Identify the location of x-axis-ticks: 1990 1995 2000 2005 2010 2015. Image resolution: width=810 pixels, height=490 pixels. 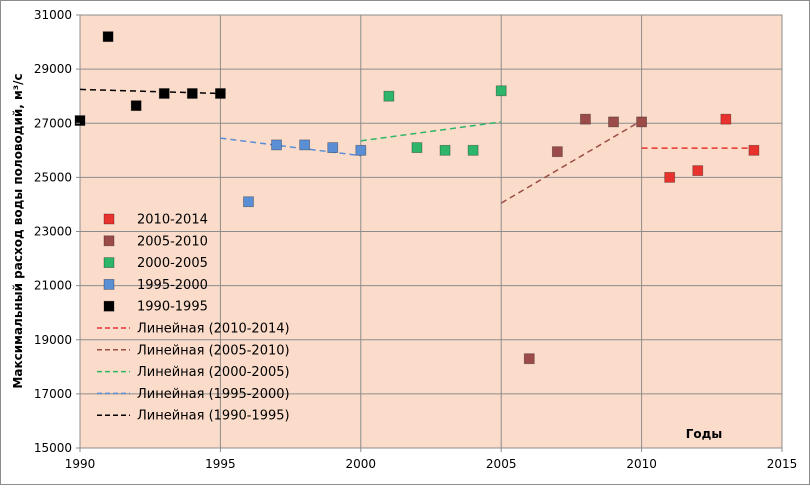
(431, 459).